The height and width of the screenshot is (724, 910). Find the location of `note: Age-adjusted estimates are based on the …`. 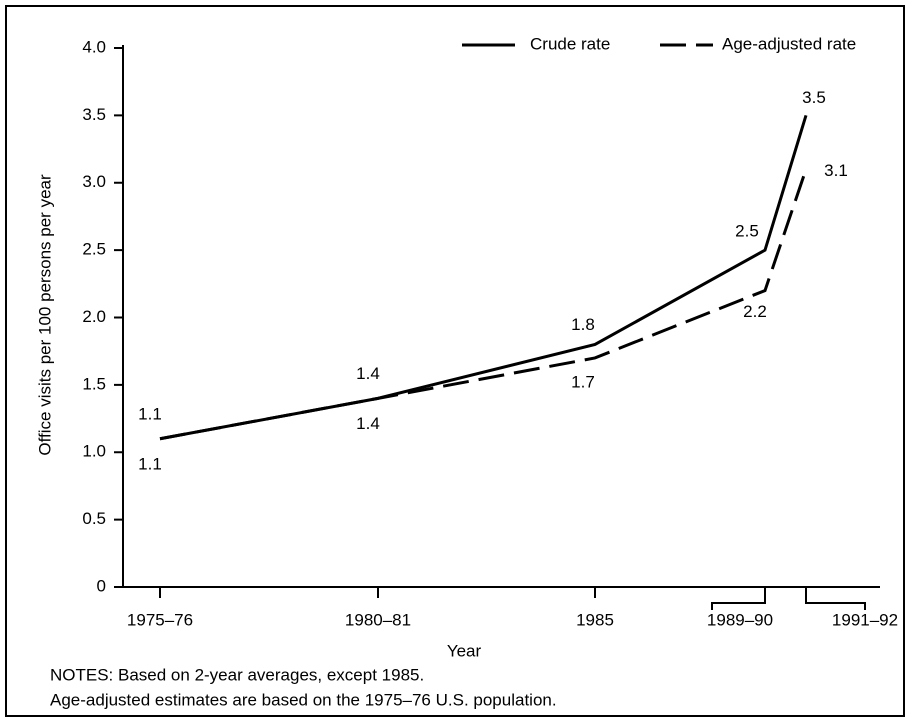

note: Age-adjusted estimates are based on the … is located at coordinates (303, 699).